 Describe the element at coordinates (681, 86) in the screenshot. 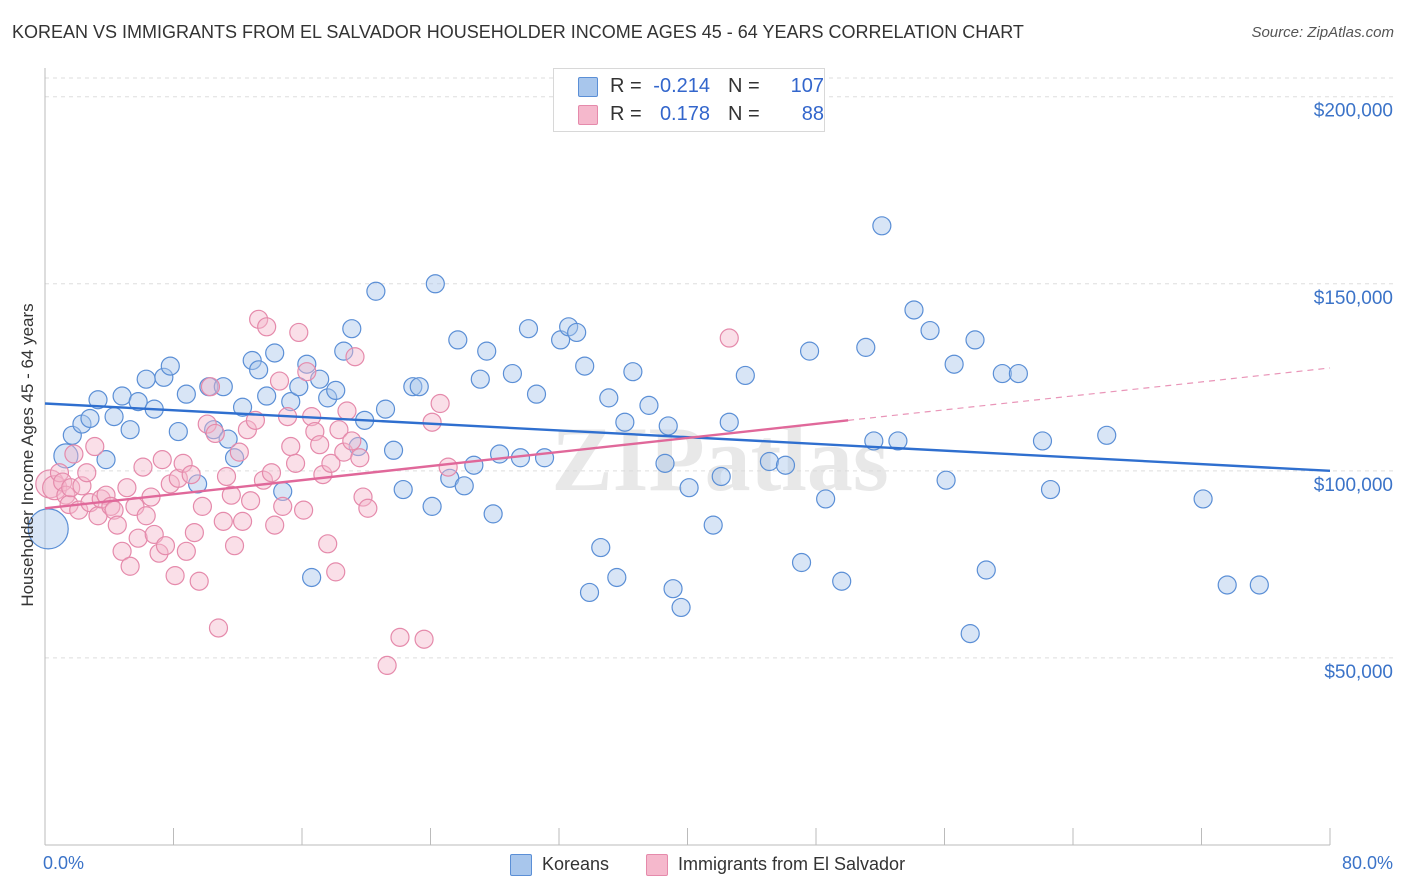

I see `legend-r-value: -0.214` at that location.